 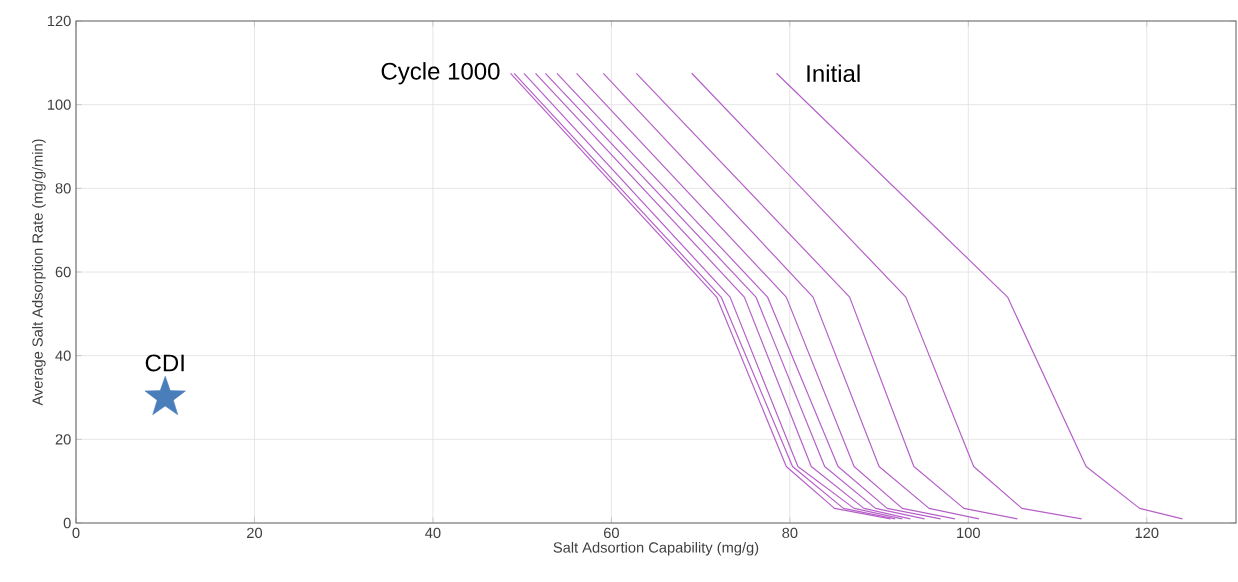 What do you see at coordinates (164, 363) in the screenshot?
I see `series-label: CDI` at bounding box center [164, 363].